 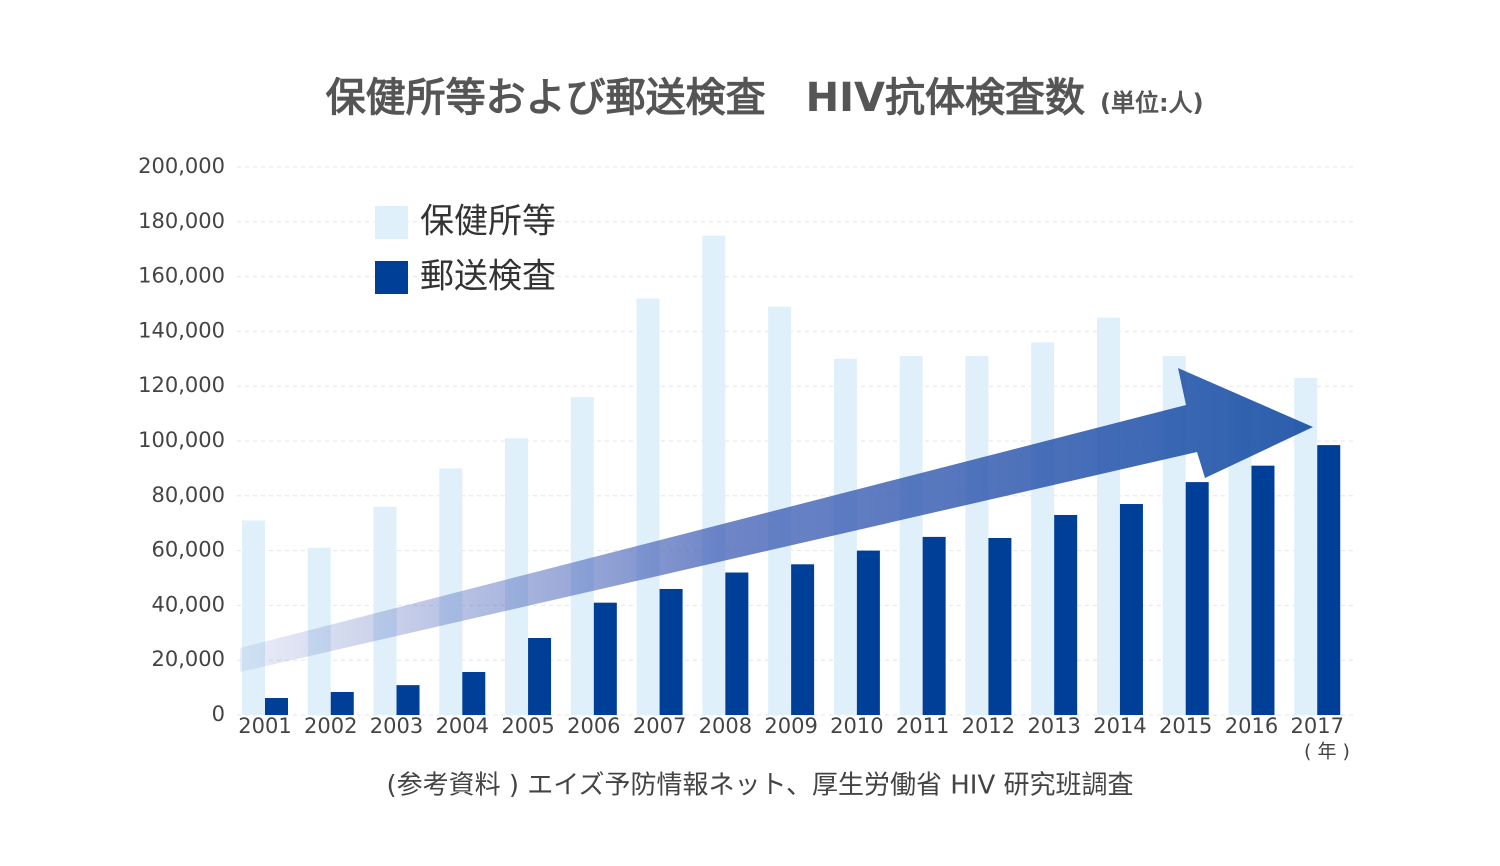 What do you see at coordinates (181, 330) in the screenshot?
I see `y-tick-label: 140,000` at bounding box center [181, 330].